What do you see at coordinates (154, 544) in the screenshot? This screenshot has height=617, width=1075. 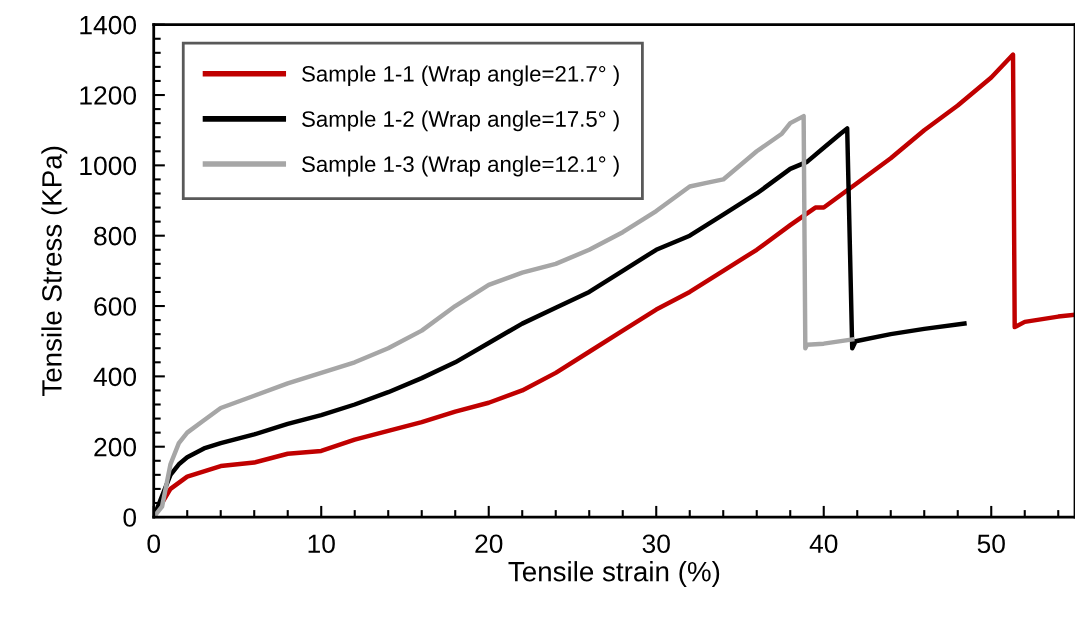 I see `x-tick-label: 0` at bounding box center [154, 544].